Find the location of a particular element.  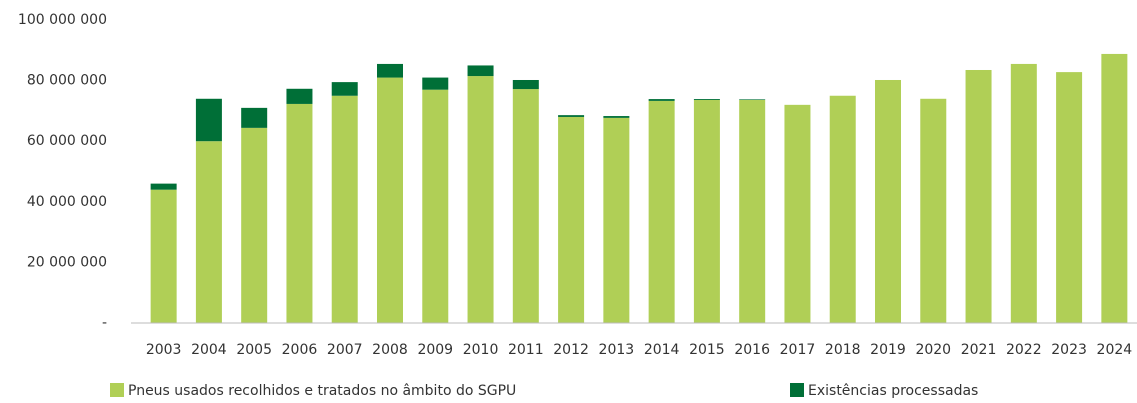

x-tick-label: 2023 is located at coordinates (1069, 350).